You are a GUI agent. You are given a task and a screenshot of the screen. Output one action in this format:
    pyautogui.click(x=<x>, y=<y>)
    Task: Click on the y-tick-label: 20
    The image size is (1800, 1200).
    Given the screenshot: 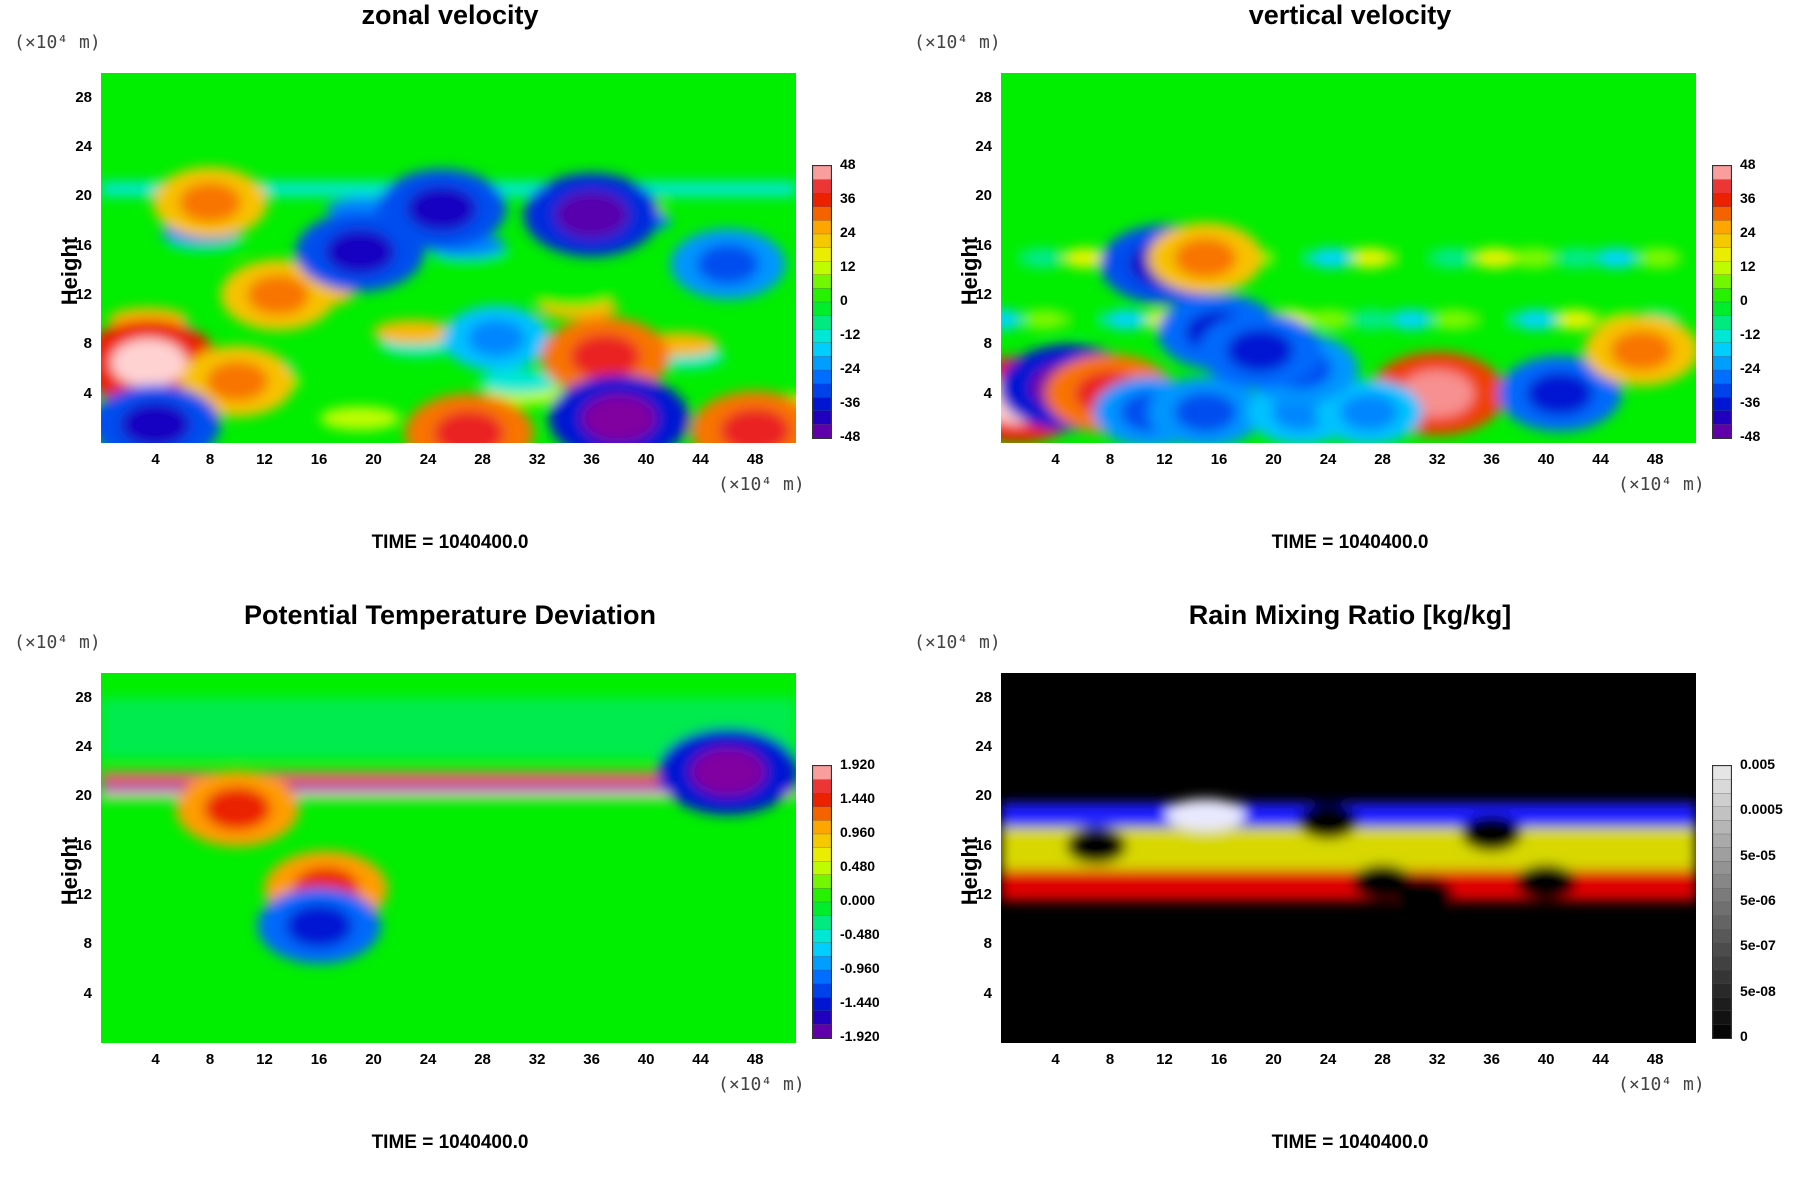 What is the action you would take?
    pyautogui.click(x=83, y=796)
    